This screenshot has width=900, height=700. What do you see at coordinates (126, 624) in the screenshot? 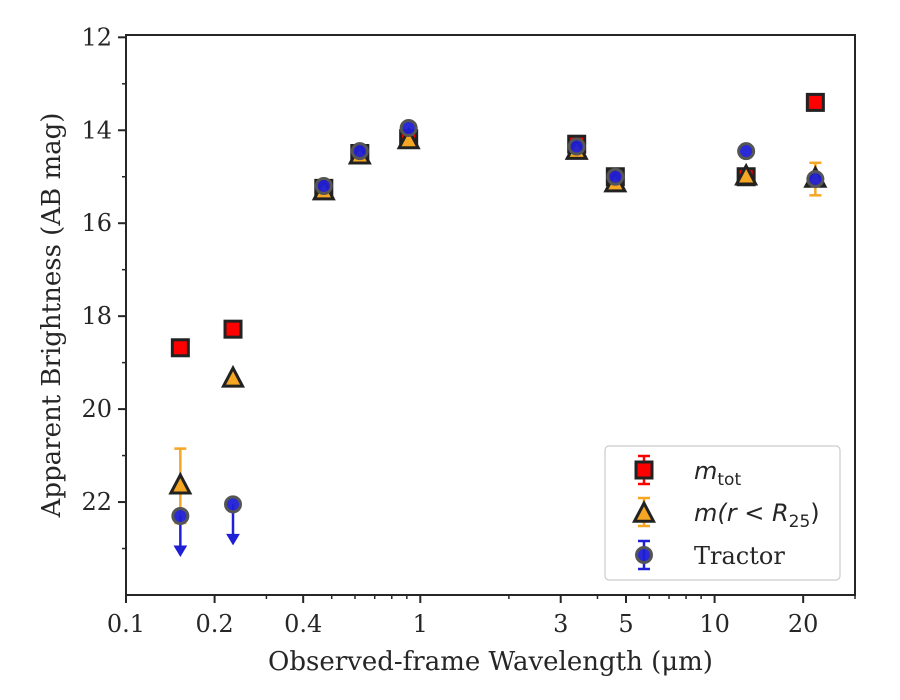
I see `x-tick-label: 0.1` at bounding box center [126, 624].